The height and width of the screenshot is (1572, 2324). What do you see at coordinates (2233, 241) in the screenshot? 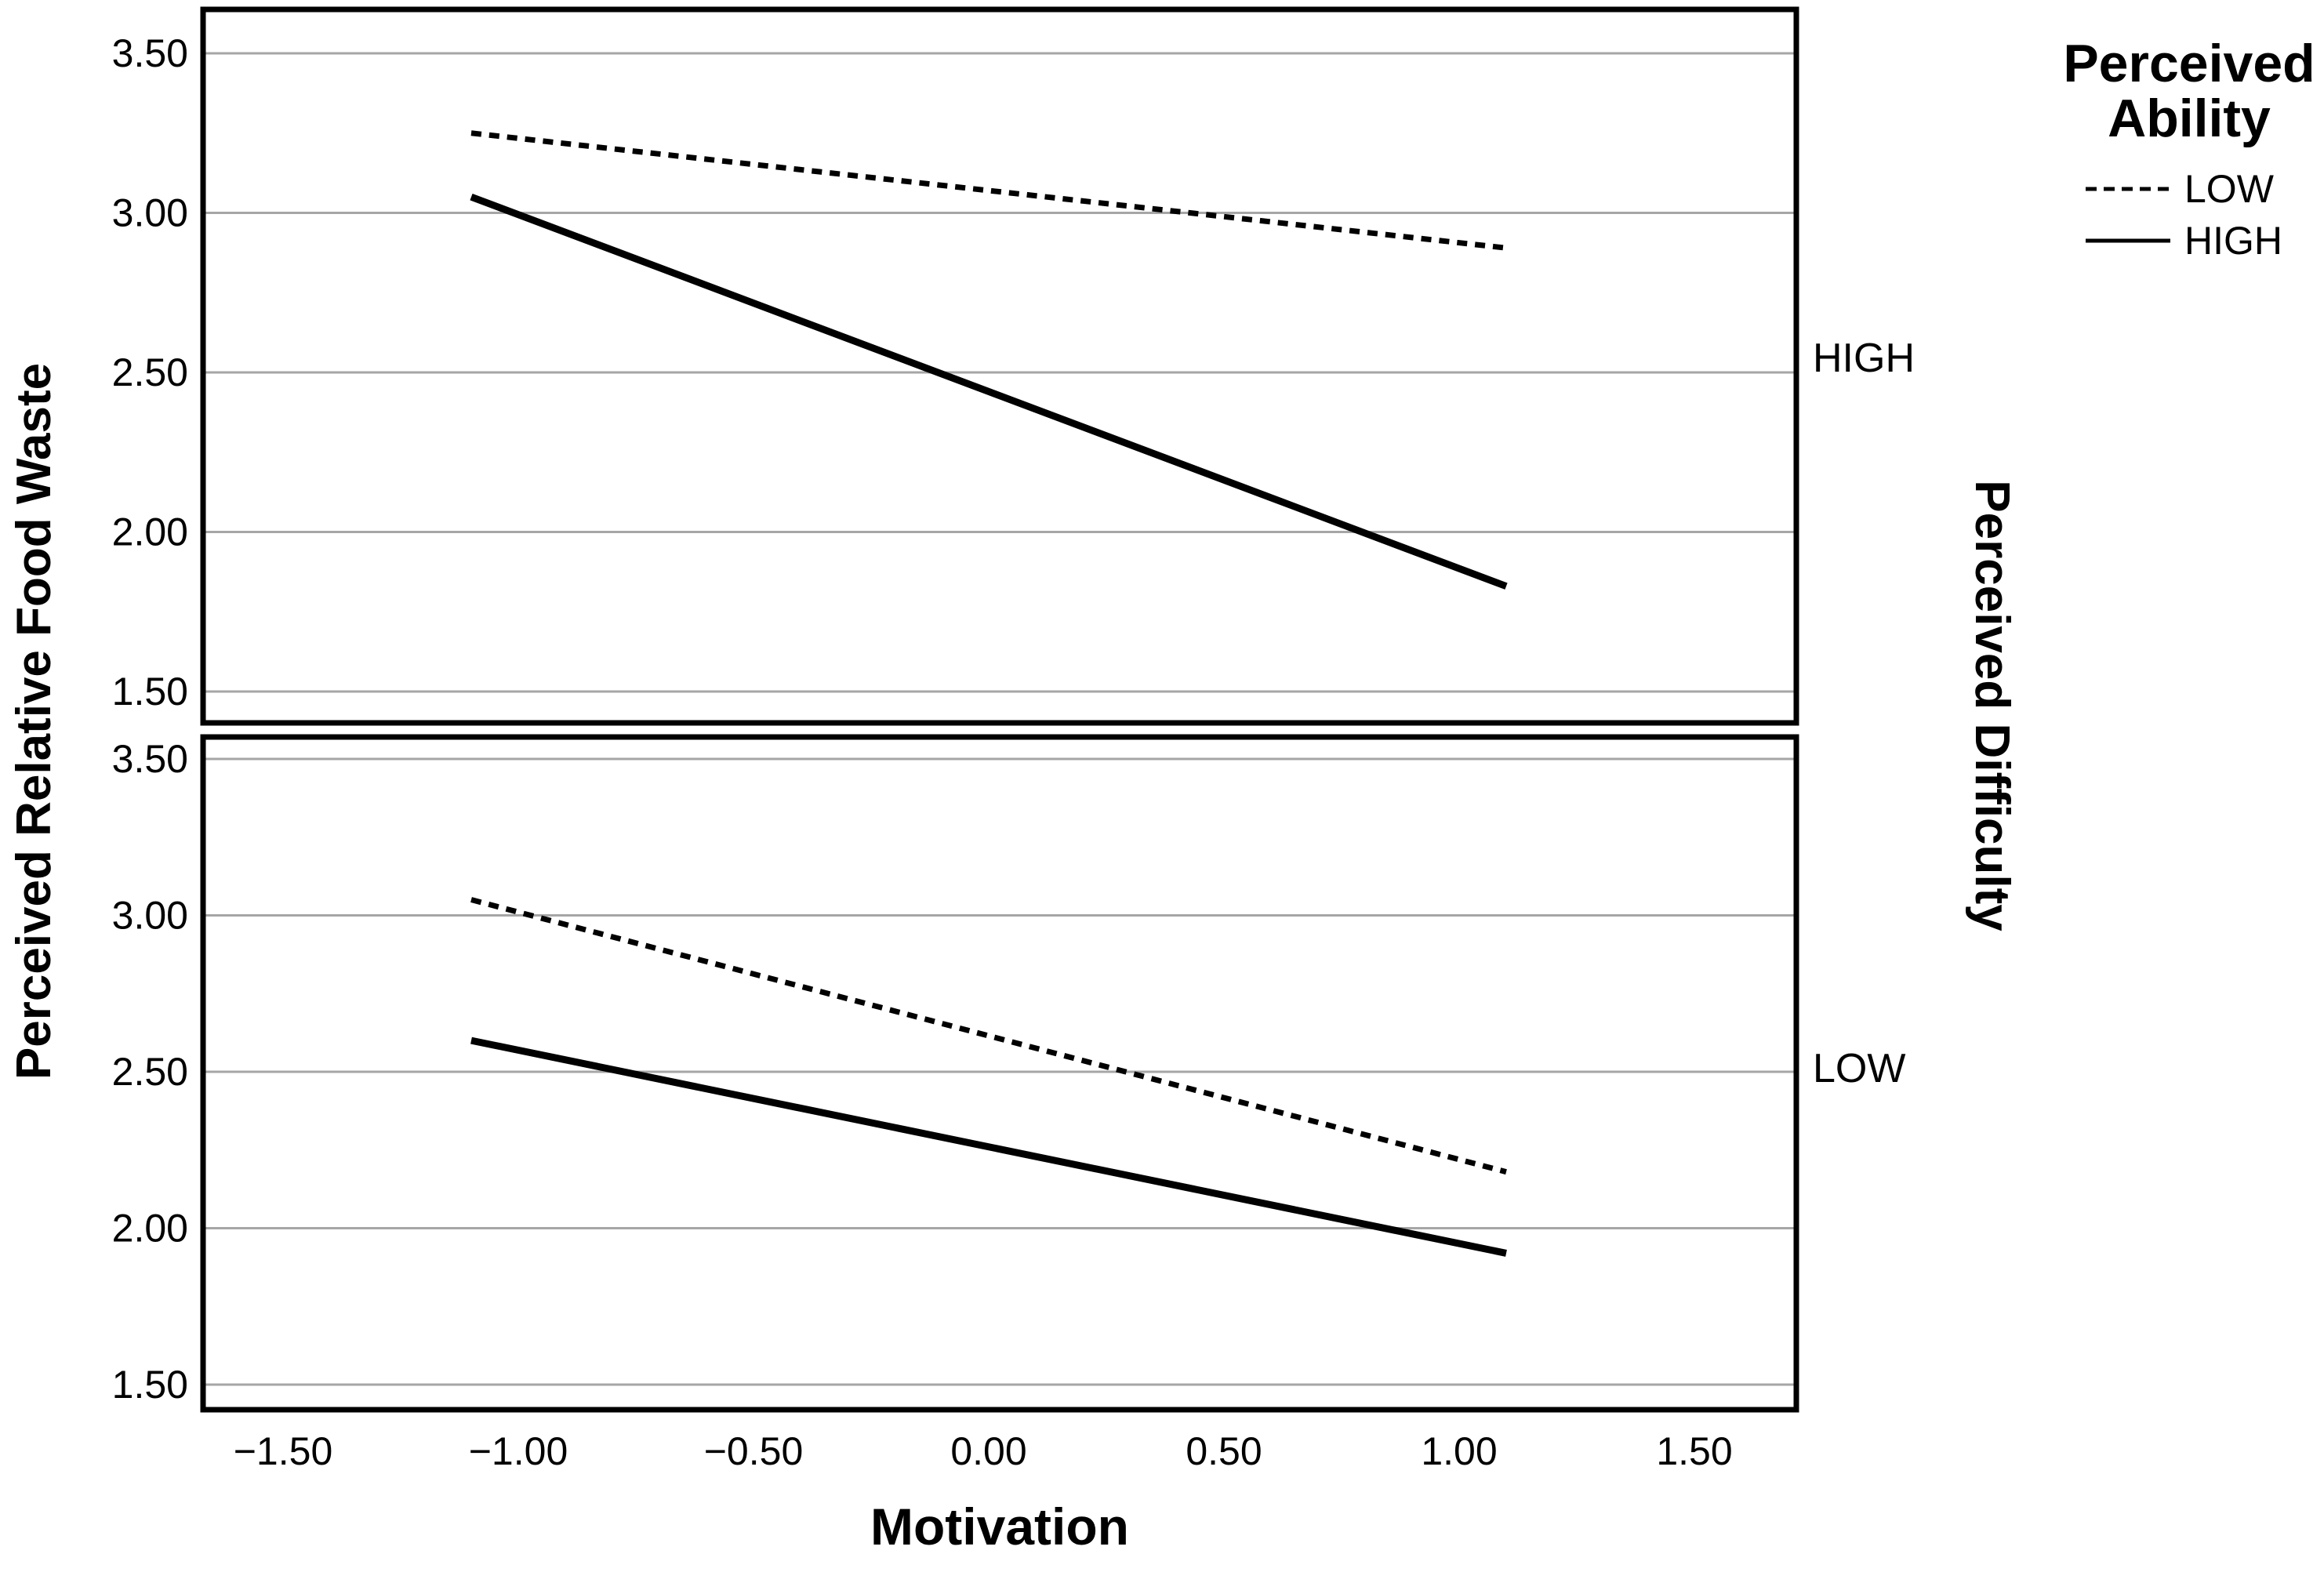
I see `legend-entry-label: HIGH` at bounding box center [2233, 241].